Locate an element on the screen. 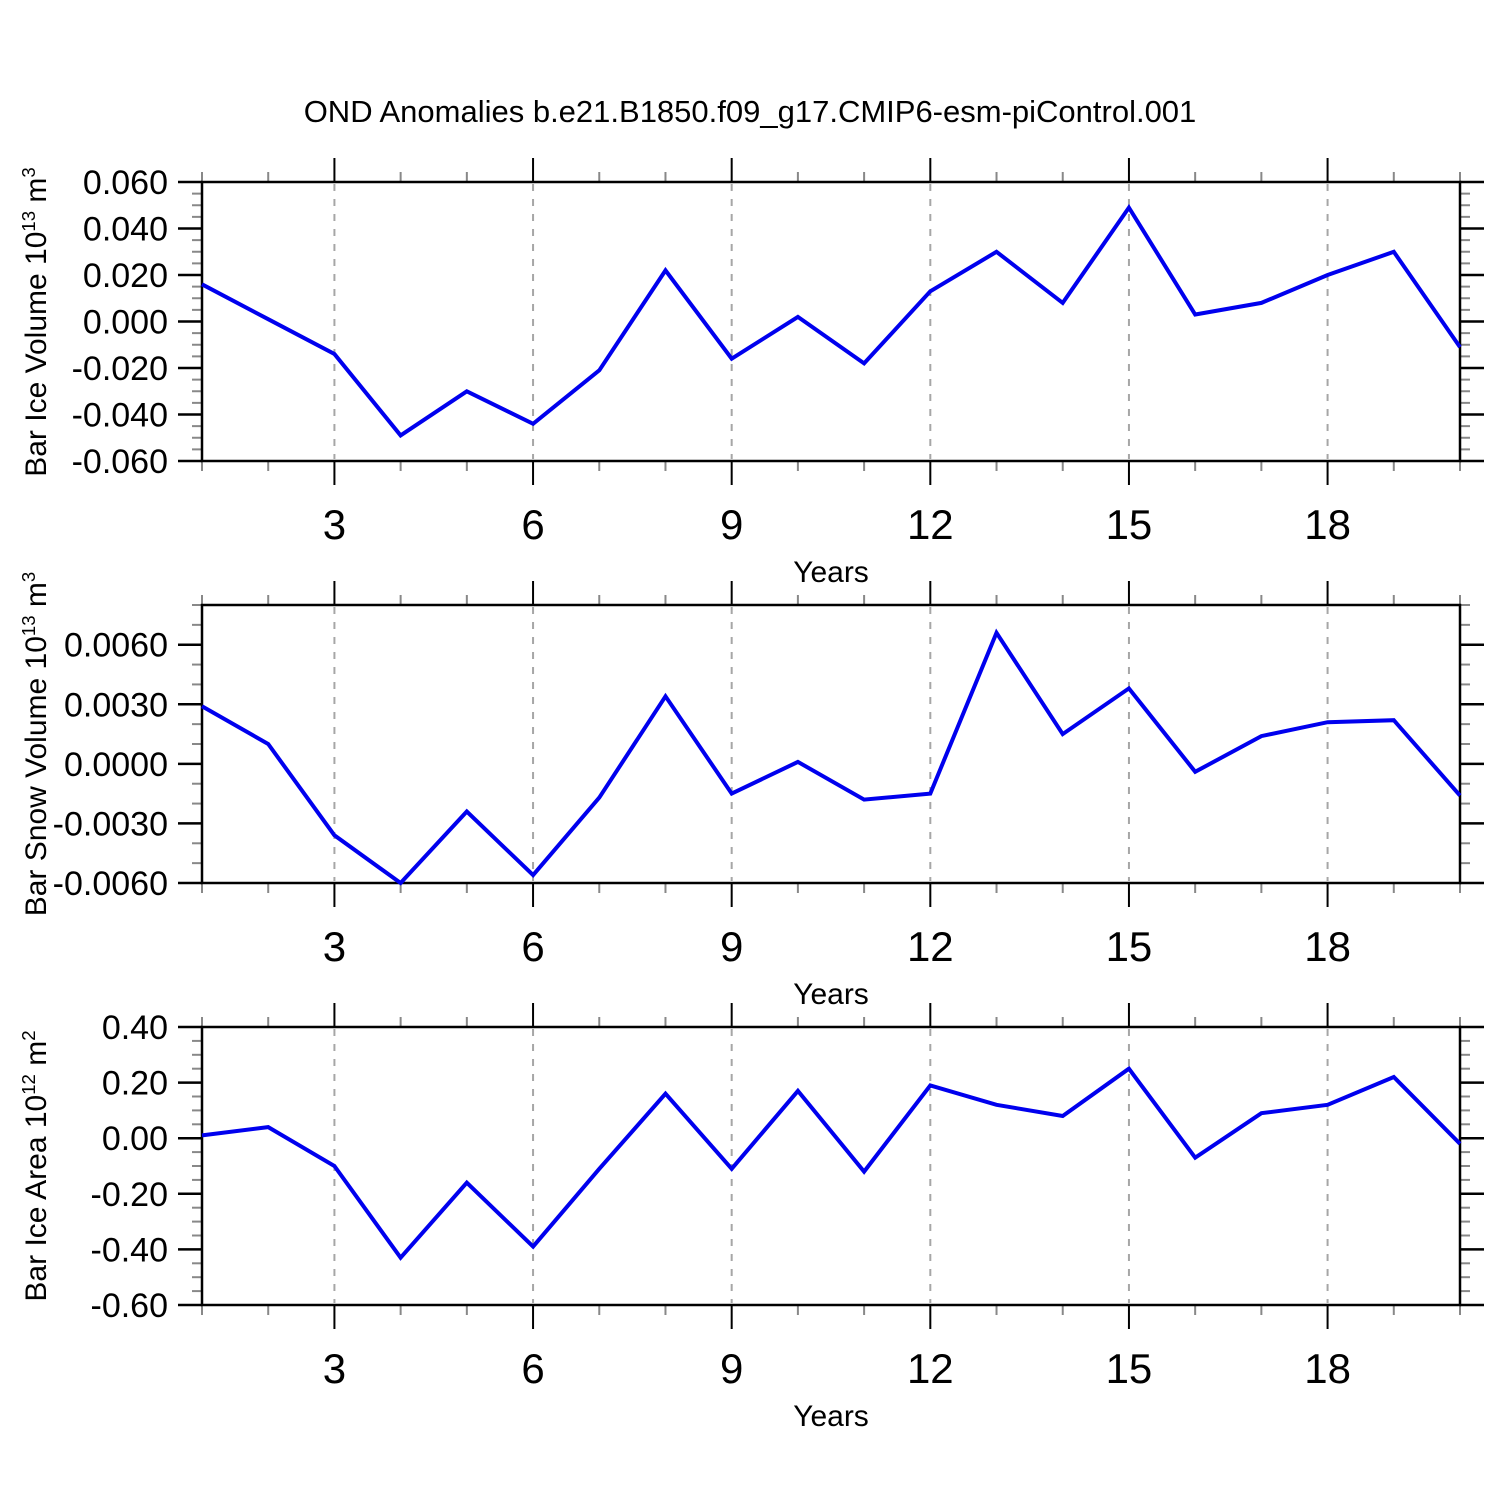  data-line-snow-volume is located at coordinates (831, 757).